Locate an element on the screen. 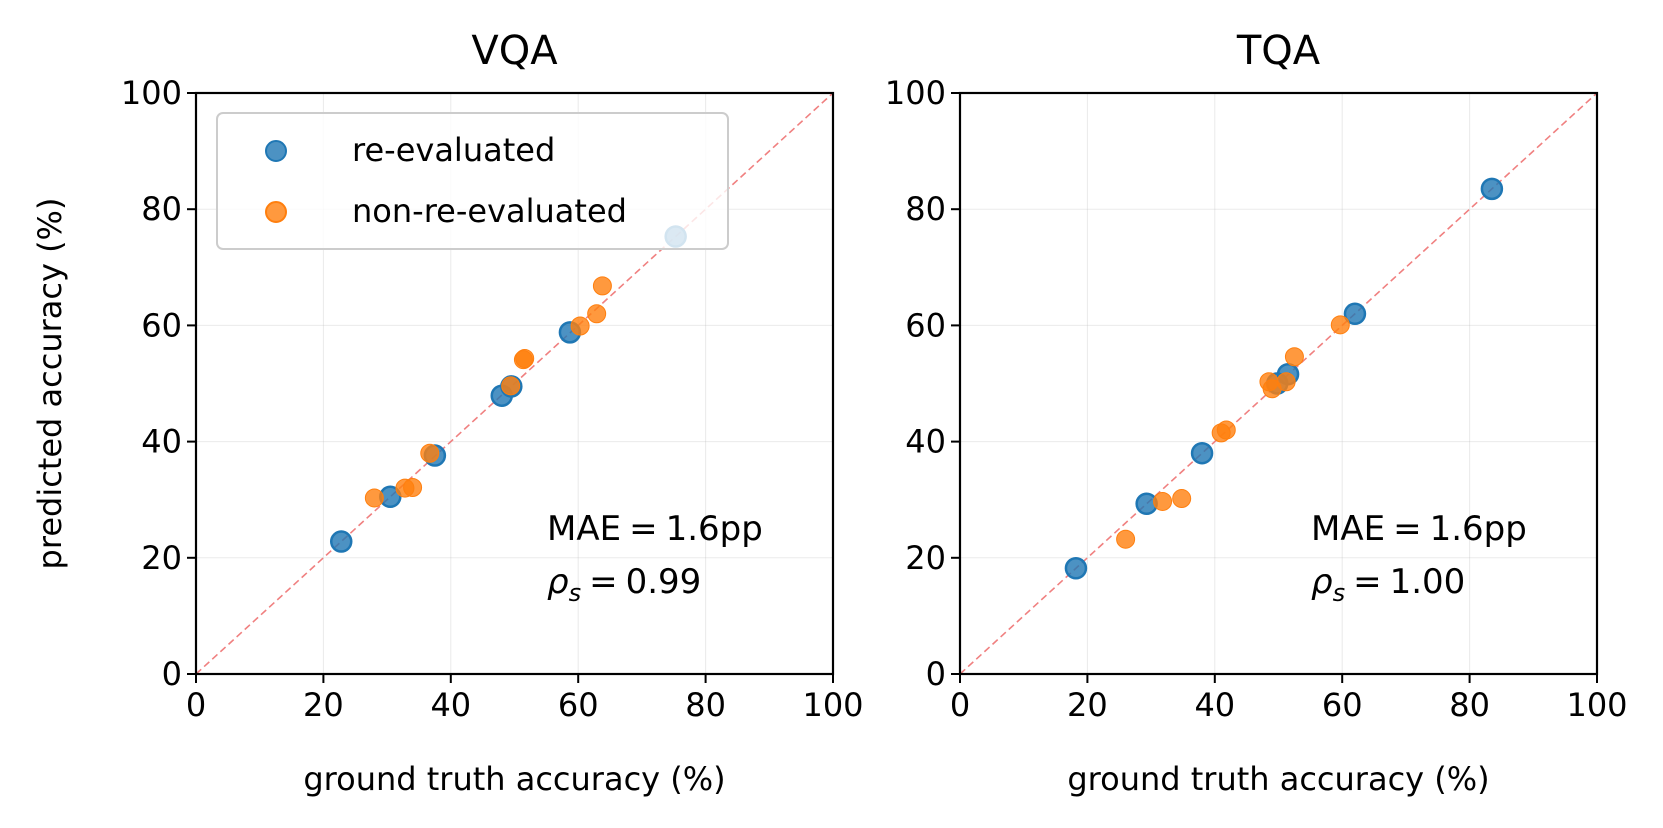  spearman-value: 0.99 is located at coordinates (664, 582).